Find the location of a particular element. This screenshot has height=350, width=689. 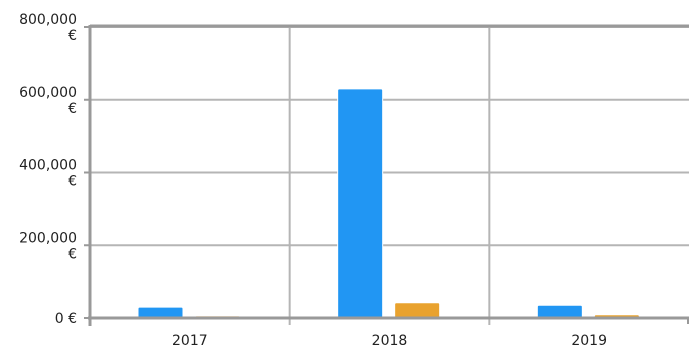

x-tick-label: 2017 is located at coordinates (190, 341).